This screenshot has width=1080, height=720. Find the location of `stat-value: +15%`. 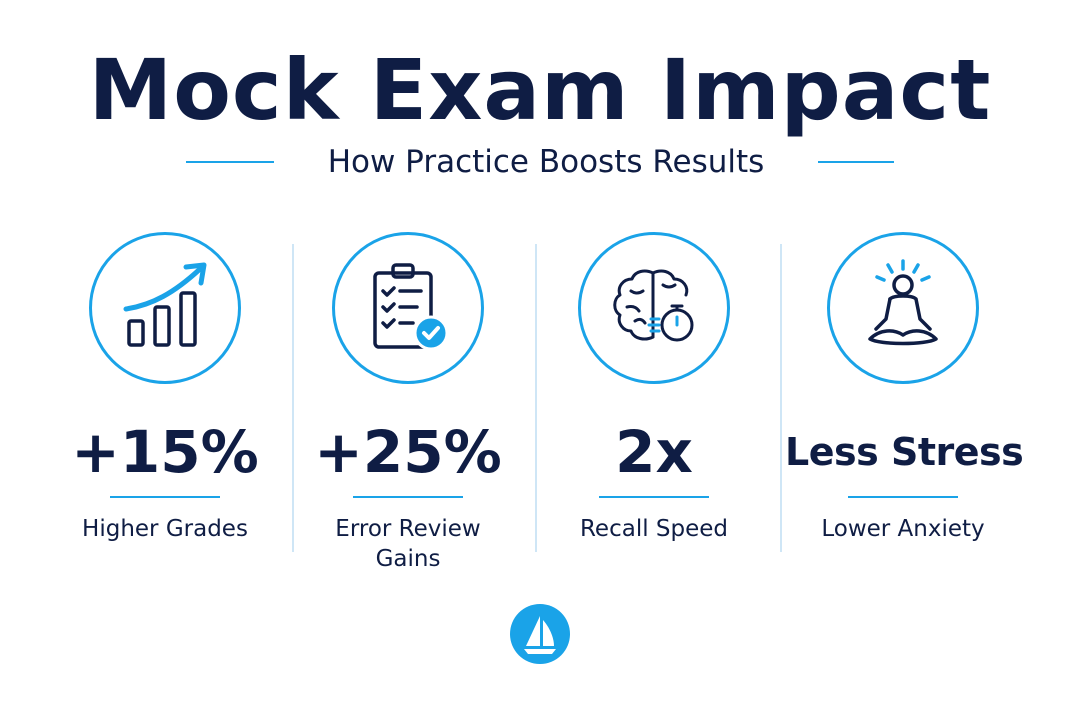

stat-value: +15% is located at coordinates (165, 452).